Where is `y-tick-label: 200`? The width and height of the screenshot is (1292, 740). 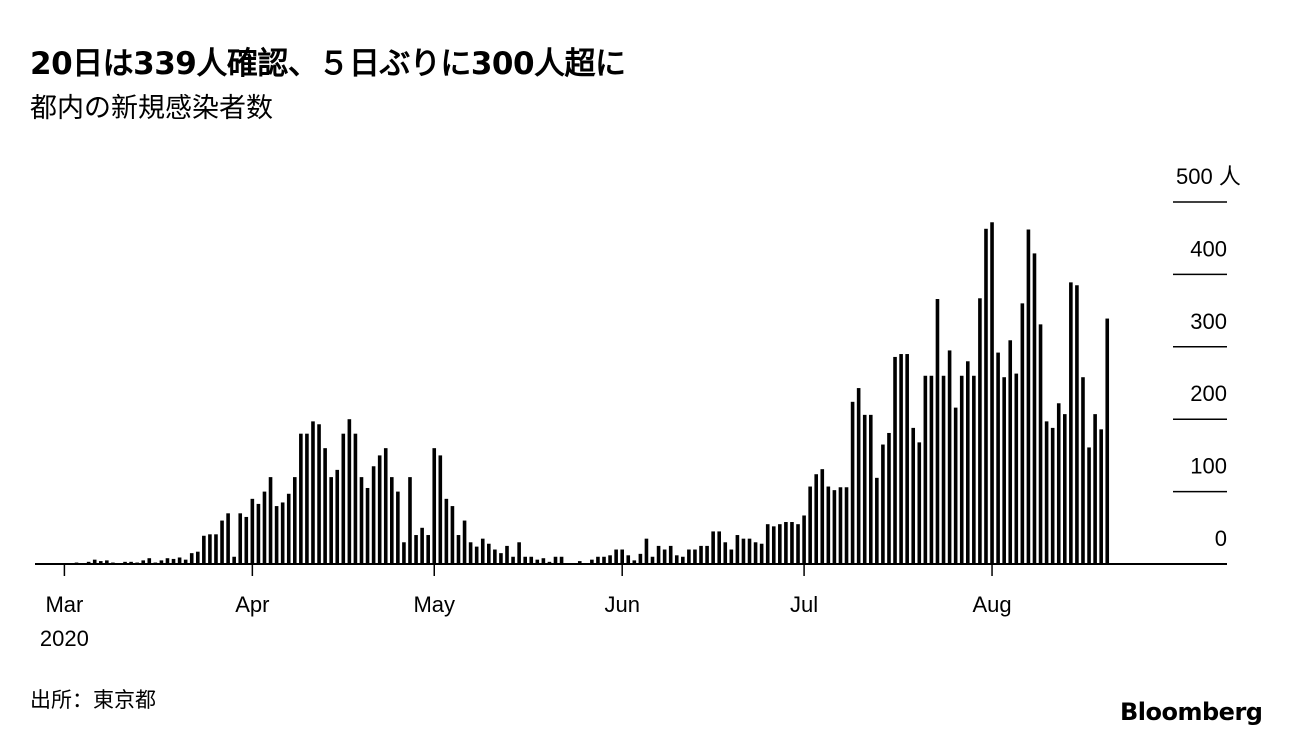 y-tick-label: 200 is located at coordinates (1208, 393).